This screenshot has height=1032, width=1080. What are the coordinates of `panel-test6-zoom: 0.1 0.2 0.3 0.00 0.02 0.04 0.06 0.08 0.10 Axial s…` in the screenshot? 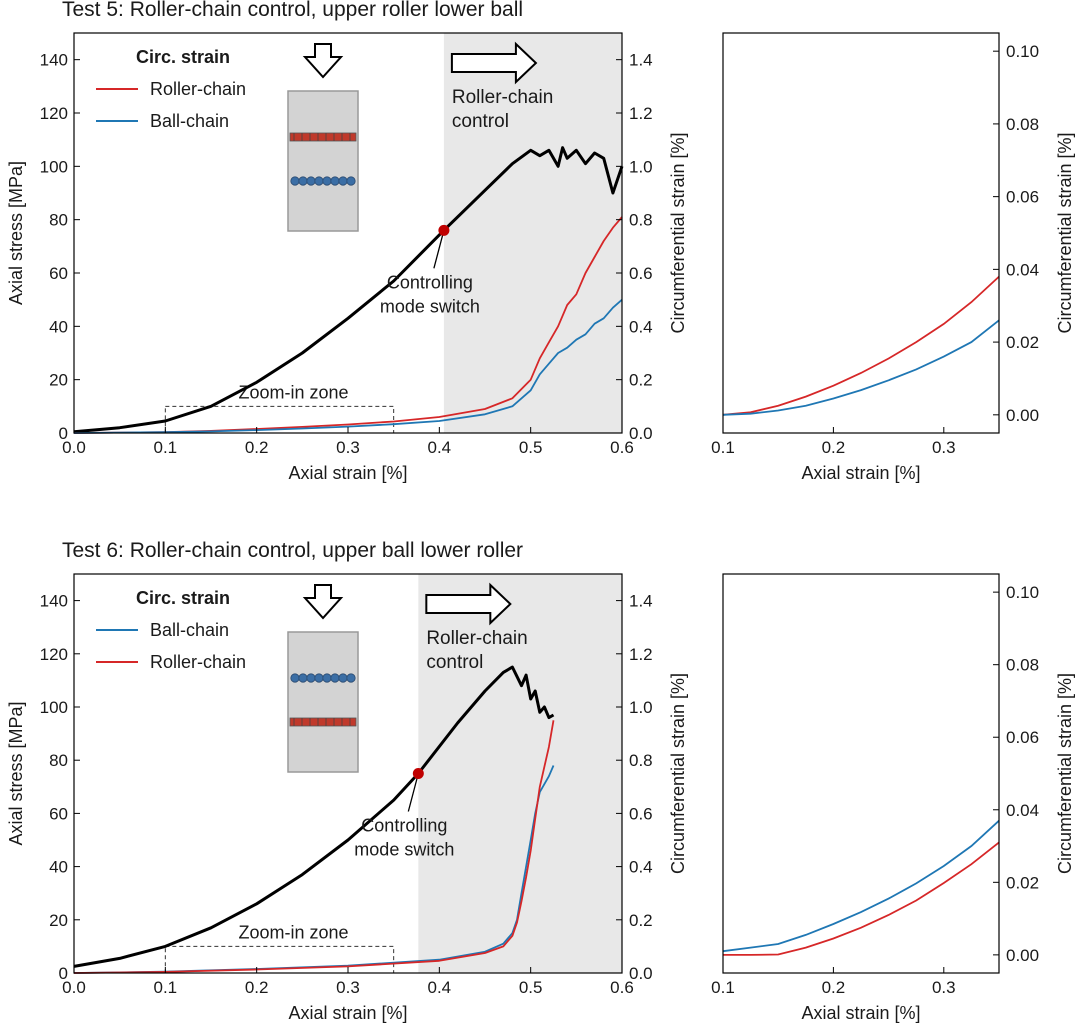 It's located at (893, 798).